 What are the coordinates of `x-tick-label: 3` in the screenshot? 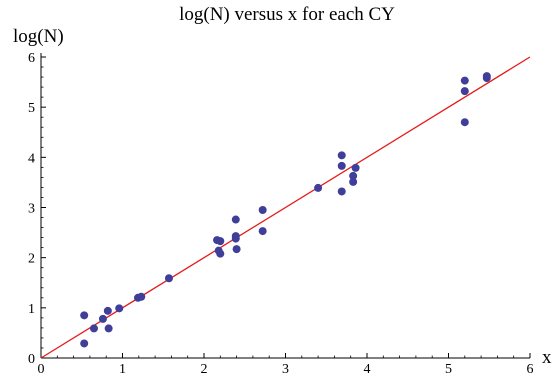 It's located at (285, 369).